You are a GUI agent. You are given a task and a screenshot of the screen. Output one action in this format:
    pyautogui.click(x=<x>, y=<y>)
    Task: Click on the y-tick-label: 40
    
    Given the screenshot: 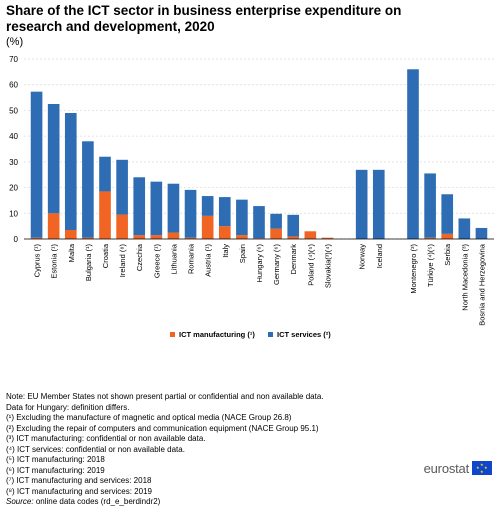 What is the action you would take?
    pyautogui.click(x=13, y=136)
    